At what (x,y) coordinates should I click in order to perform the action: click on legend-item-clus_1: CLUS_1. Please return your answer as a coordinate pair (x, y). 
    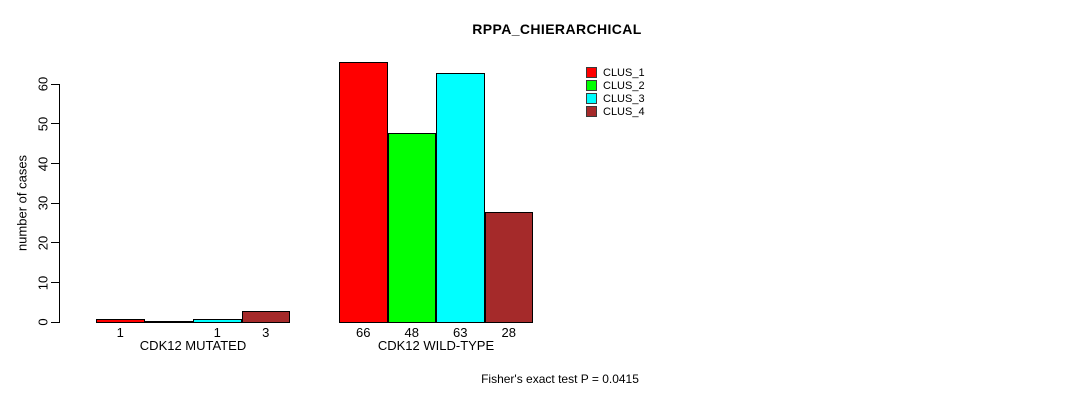
    Looking at the image, I should click on (615, 72).